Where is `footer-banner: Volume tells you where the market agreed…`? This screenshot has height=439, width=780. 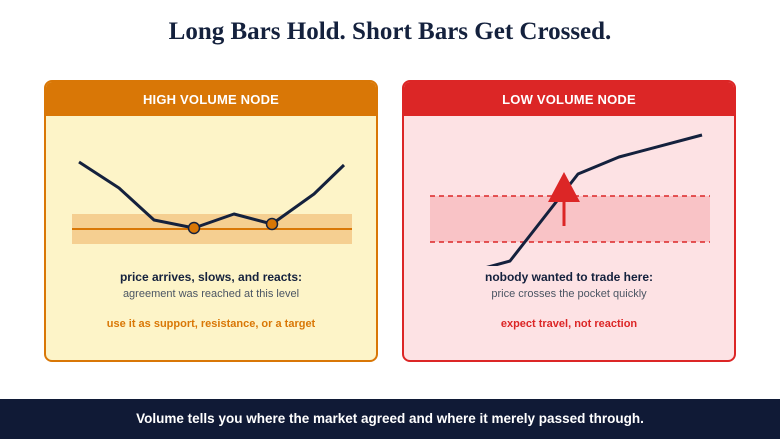
footer-banner: Volume tells you where the market agreed… is located at coordinates (390, 419).